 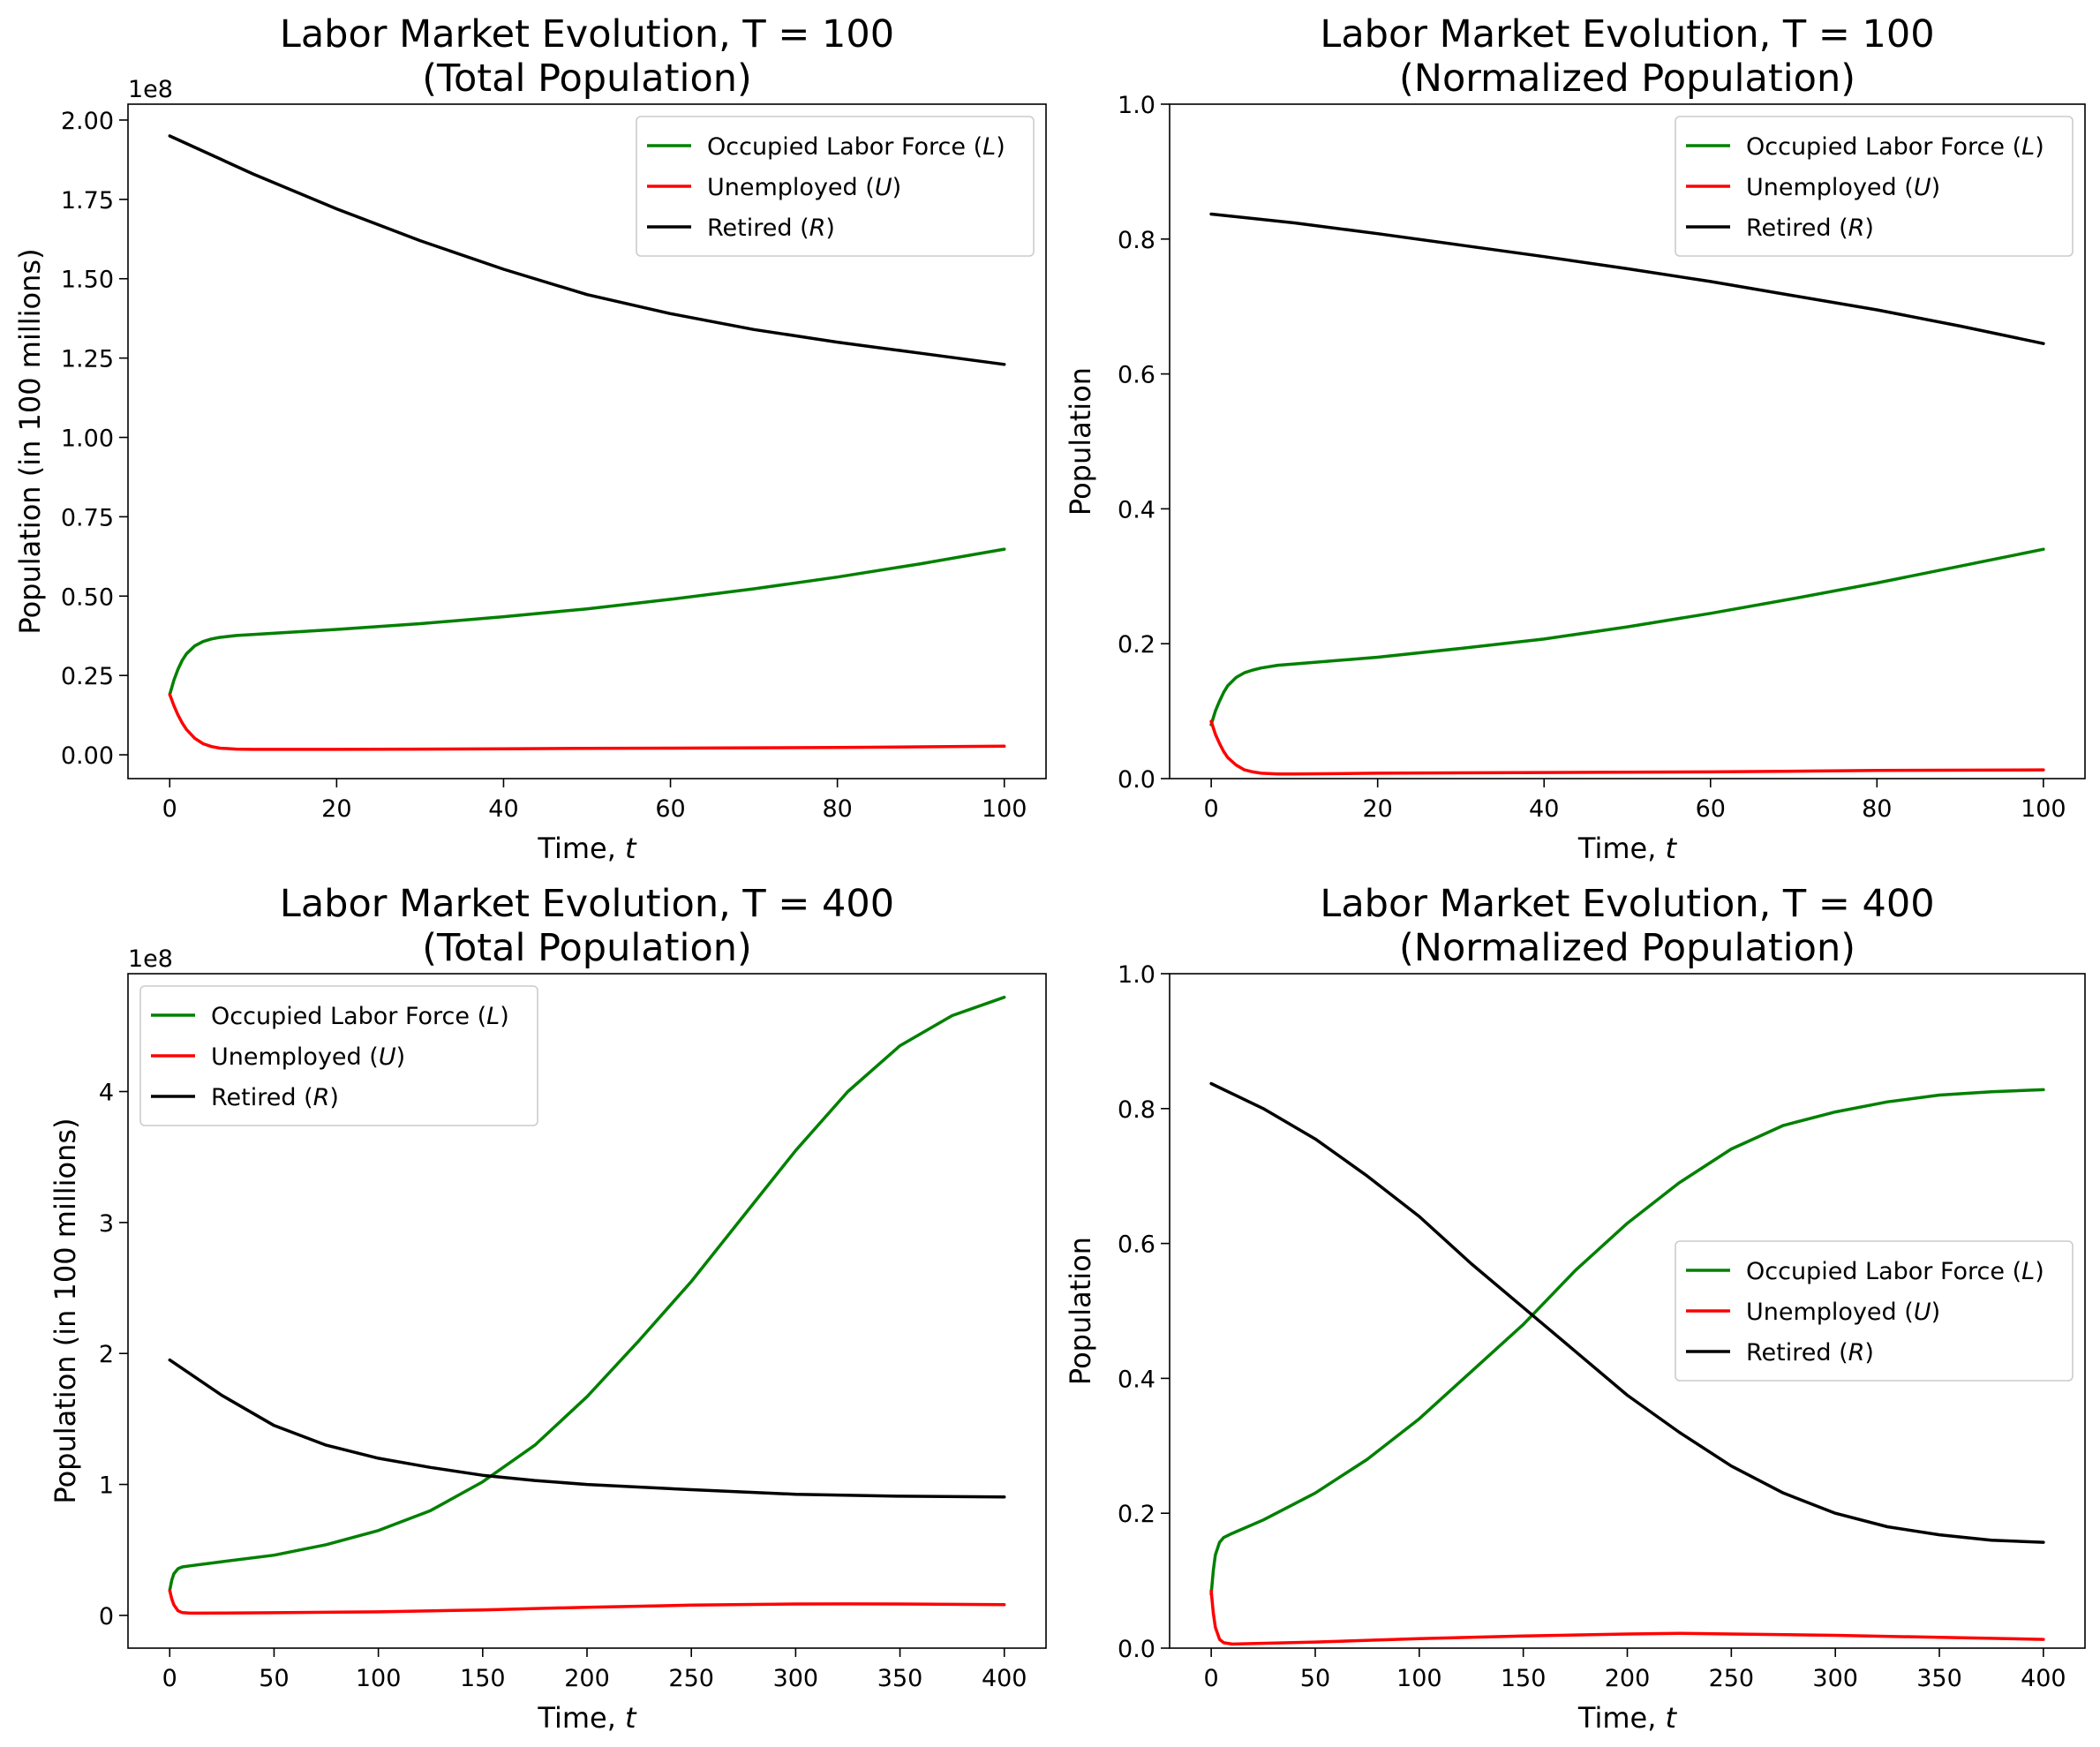 I want to click on y-tick-label: 0.0, so click(x=1136, y=1649).